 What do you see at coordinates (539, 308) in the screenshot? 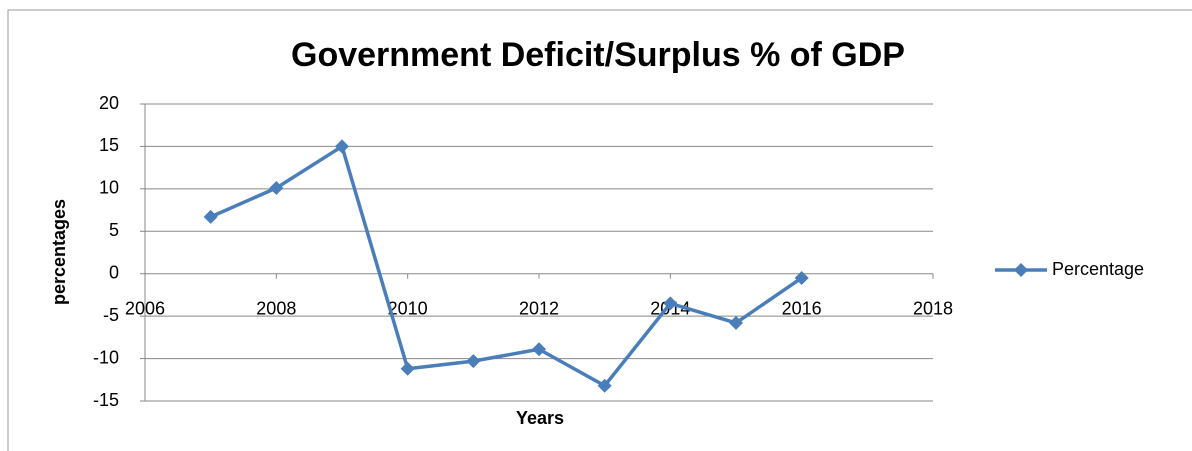
I see `x-tick-label: 2012` at bounding box center [539, 308].